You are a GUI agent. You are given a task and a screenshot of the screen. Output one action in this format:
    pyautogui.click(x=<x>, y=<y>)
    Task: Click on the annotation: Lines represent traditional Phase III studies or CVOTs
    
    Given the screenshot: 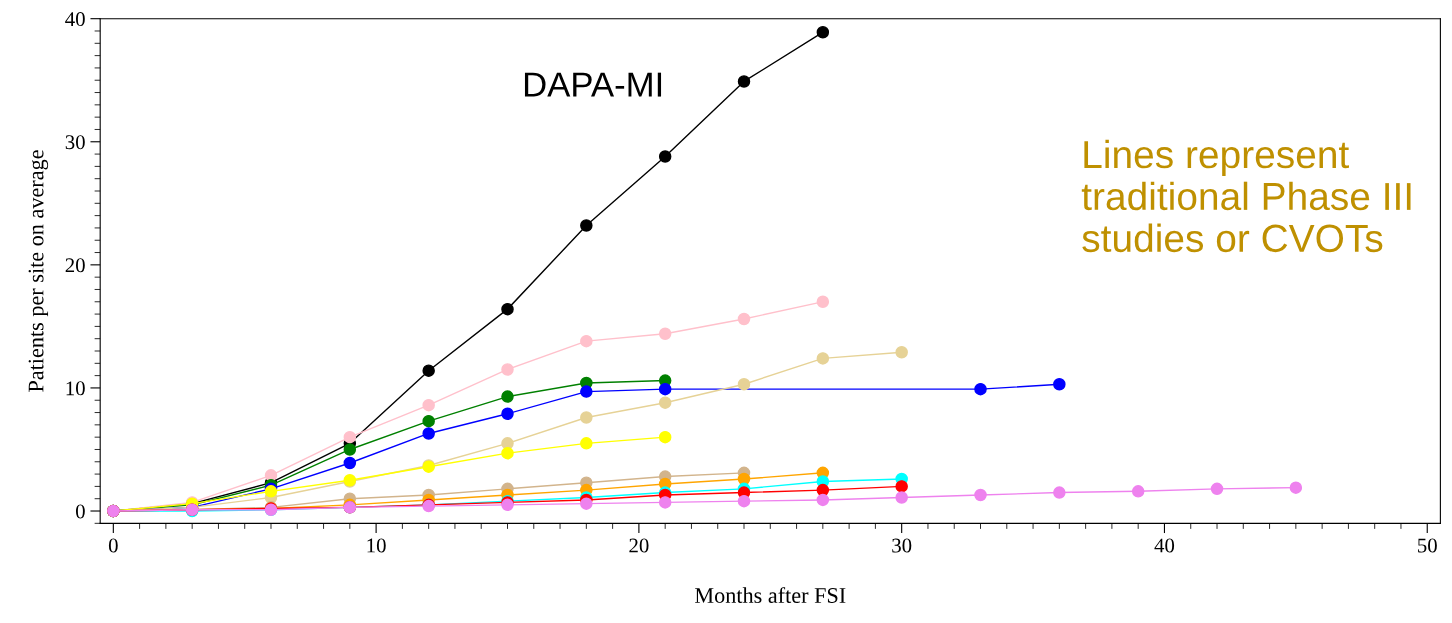 What is the action you would take?
    pyautogui.click(x=1246, y=196)
    